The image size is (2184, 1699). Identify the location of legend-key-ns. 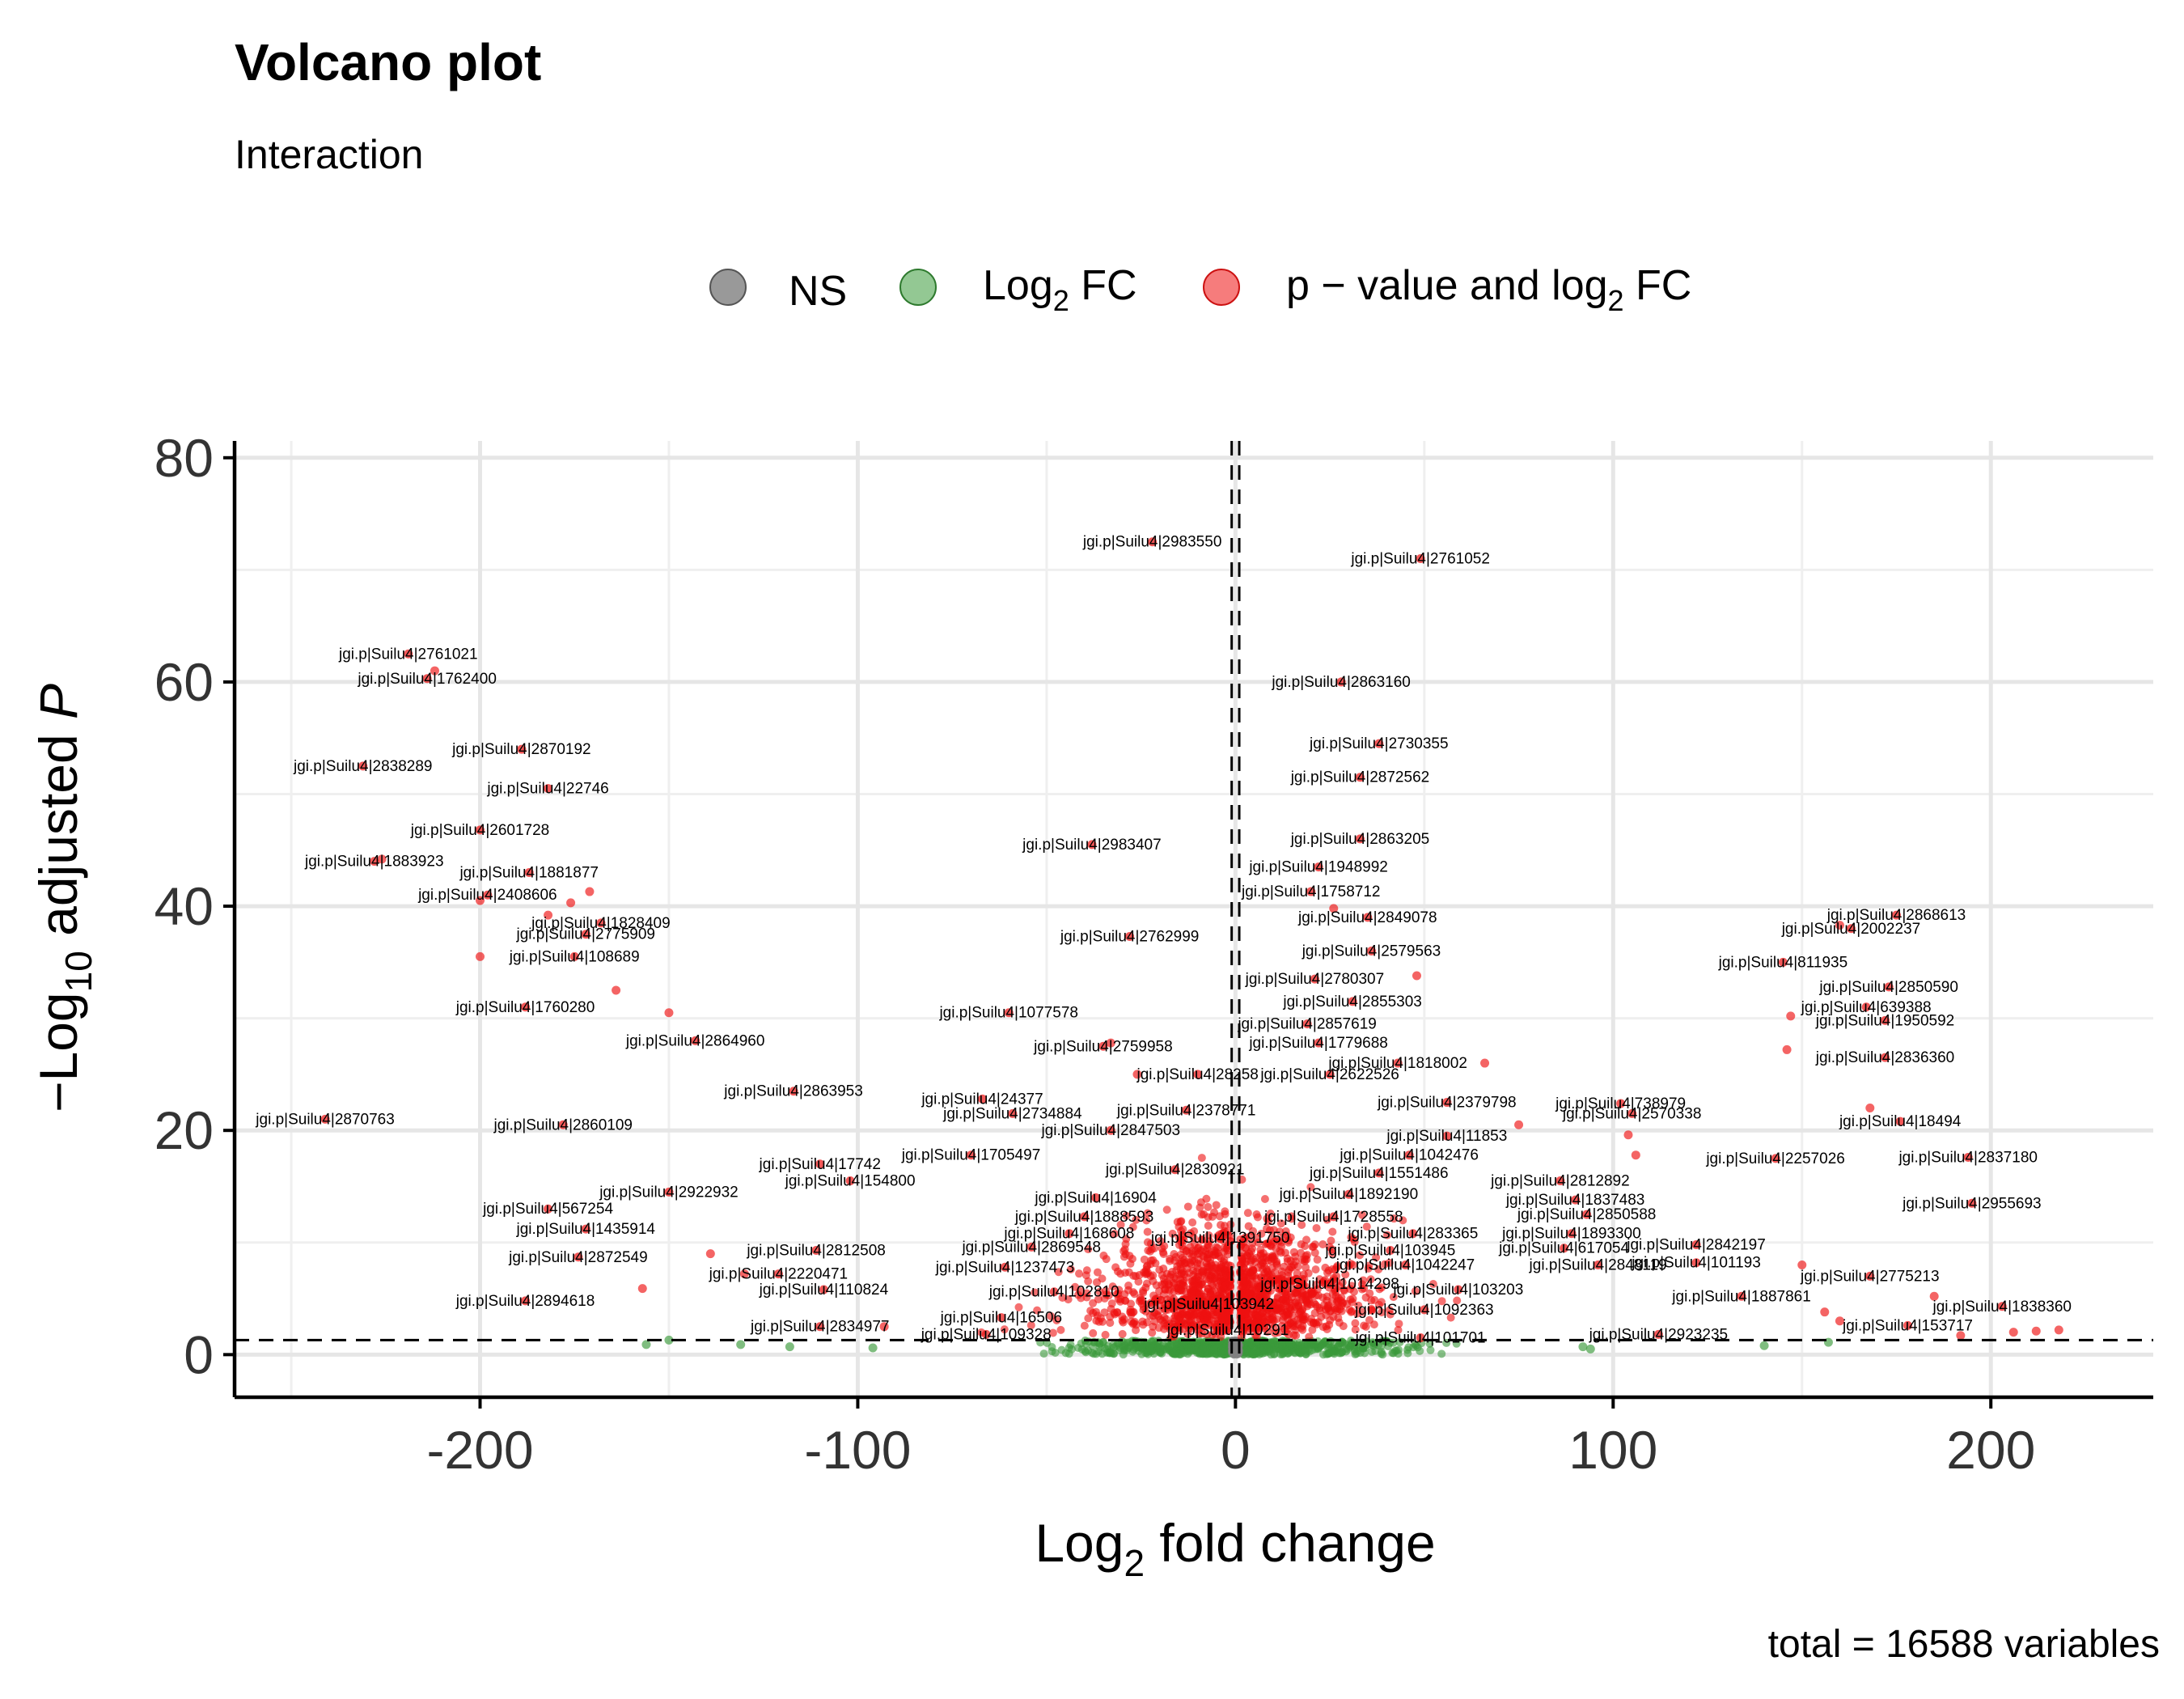
(728, 287).